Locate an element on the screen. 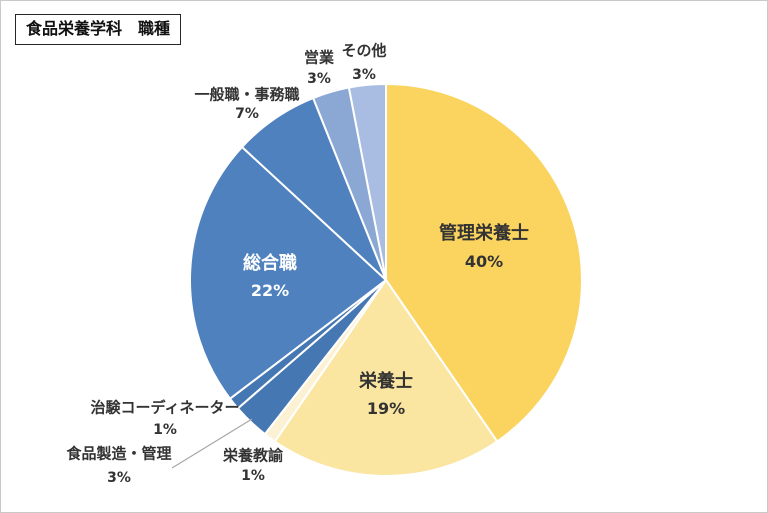  slice-pct-general-office-work: 7% is located at coordinates (247, 114).